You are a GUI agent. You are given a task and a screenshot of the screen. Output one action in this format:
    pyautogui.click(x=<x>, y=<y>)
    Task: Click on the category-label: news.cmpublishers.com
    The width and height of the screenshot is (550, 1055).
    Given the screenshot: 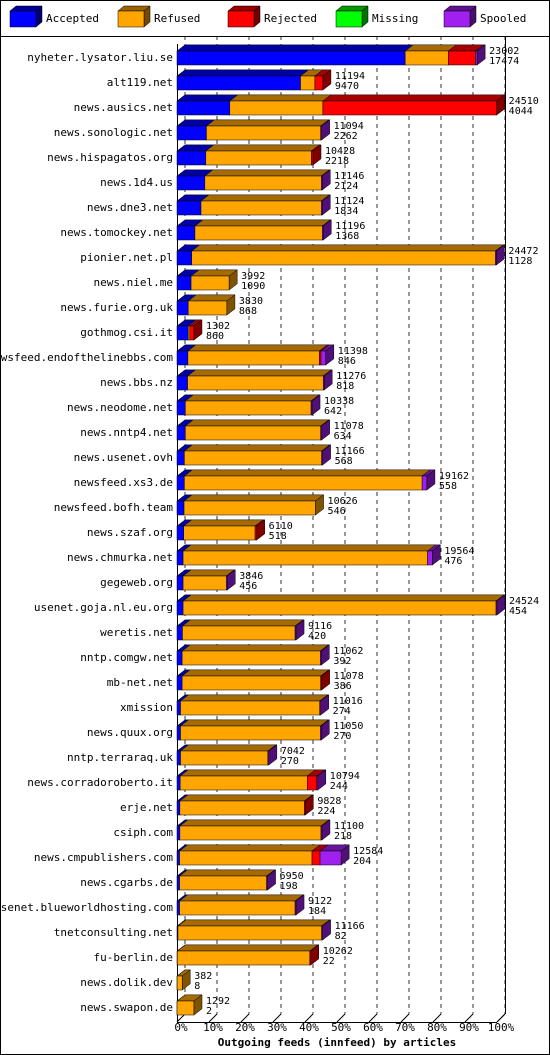 What is the action you would take?
    pyautogui.click(x=103, y=857)
    